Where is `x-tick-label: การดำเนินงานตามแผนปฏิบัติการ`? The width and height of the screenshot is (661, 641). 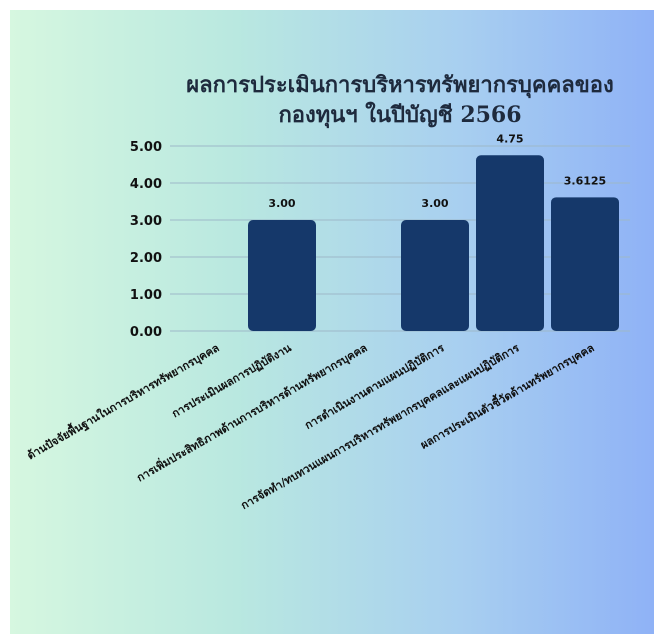
x-tick-label: การดำเนินงานตามแผนปฏิบัติการ is located at coordinates (374, 386).